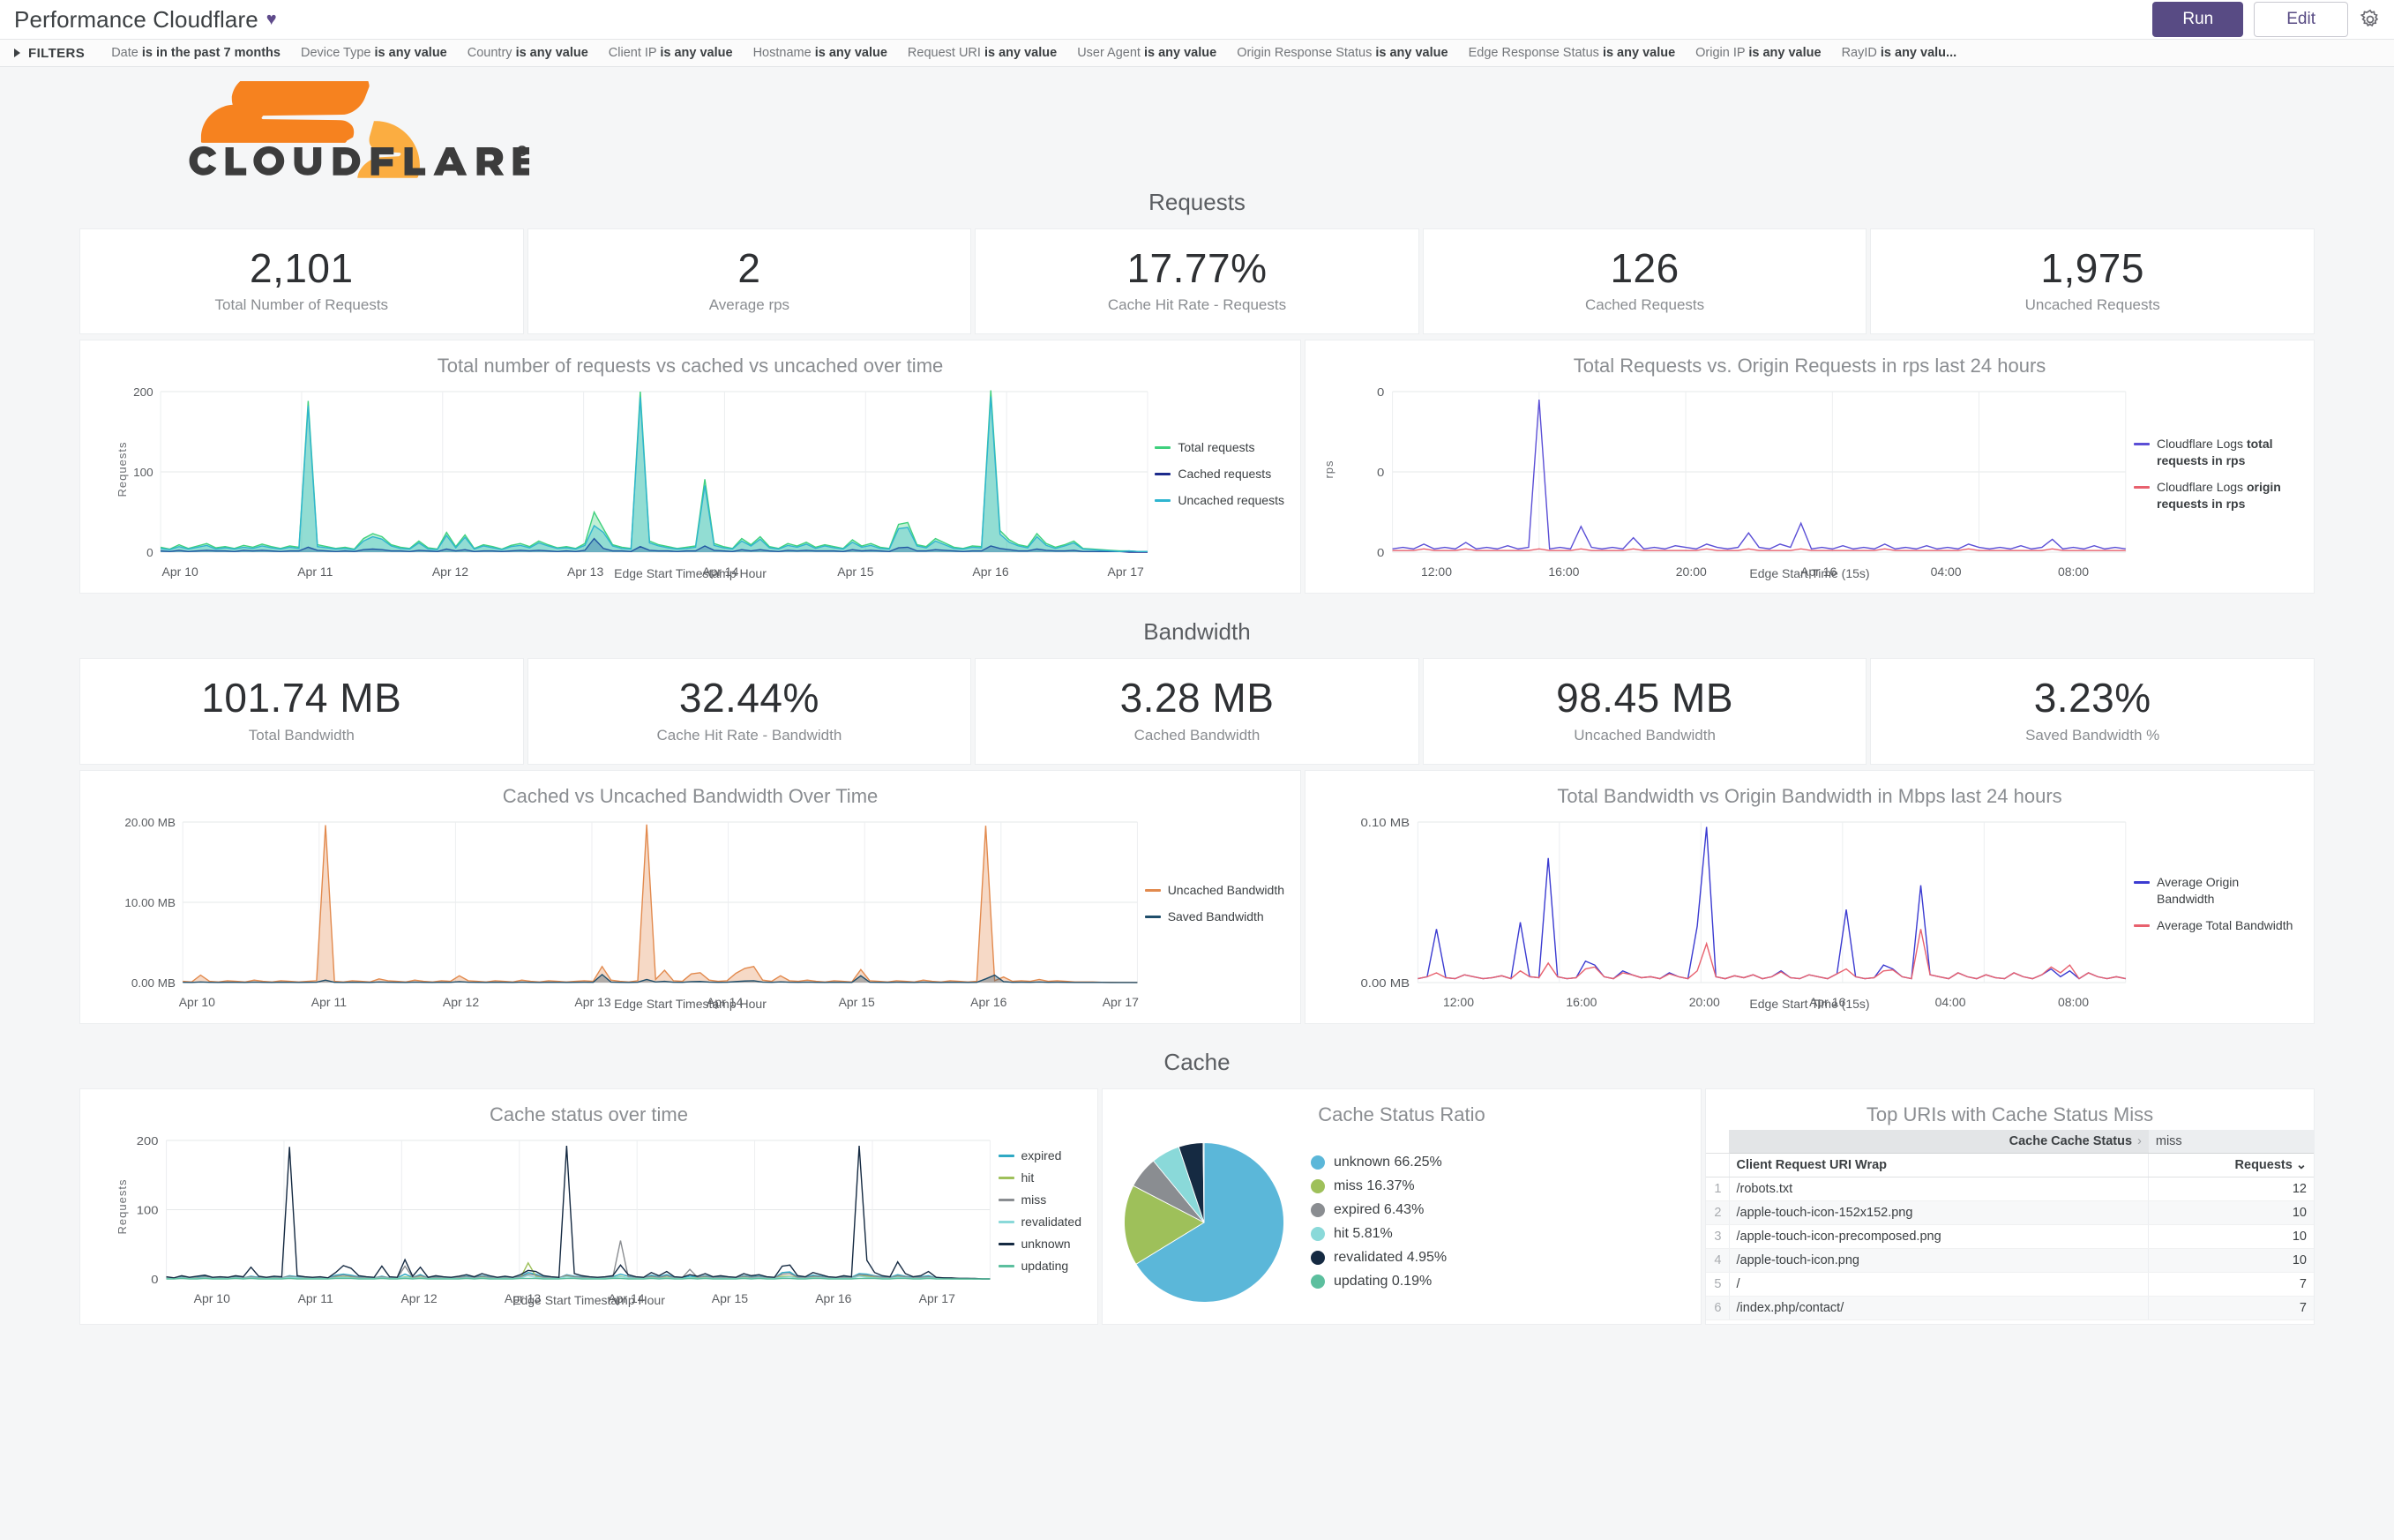  What do you see at coordinates (1391, 1258) in the screenshot?
I see `legend-label: revalidated 4.95%` at bounding box center [1391, 1258].